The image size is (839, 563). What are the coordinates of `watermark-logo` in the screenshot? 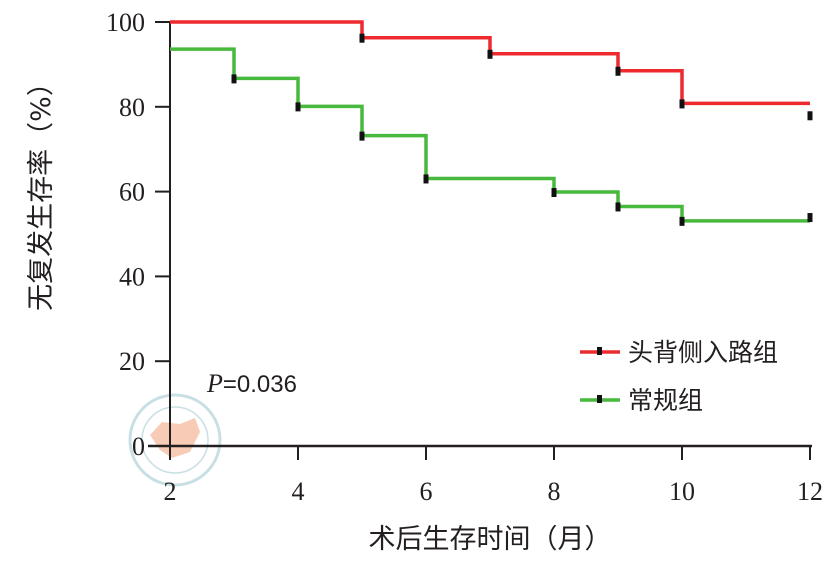 It's located at (175, 440).